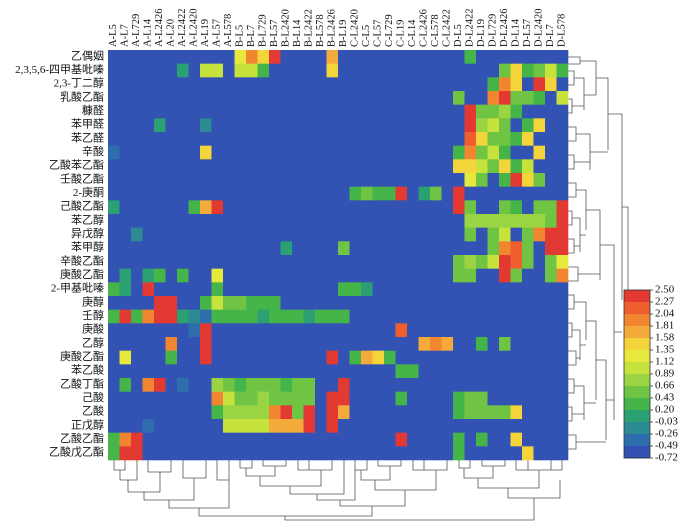 The height and width of the screenshot is (524, 680). I want to click on row-label: 2,3,5,6-四甲基吡嗪, so click(59, 69).